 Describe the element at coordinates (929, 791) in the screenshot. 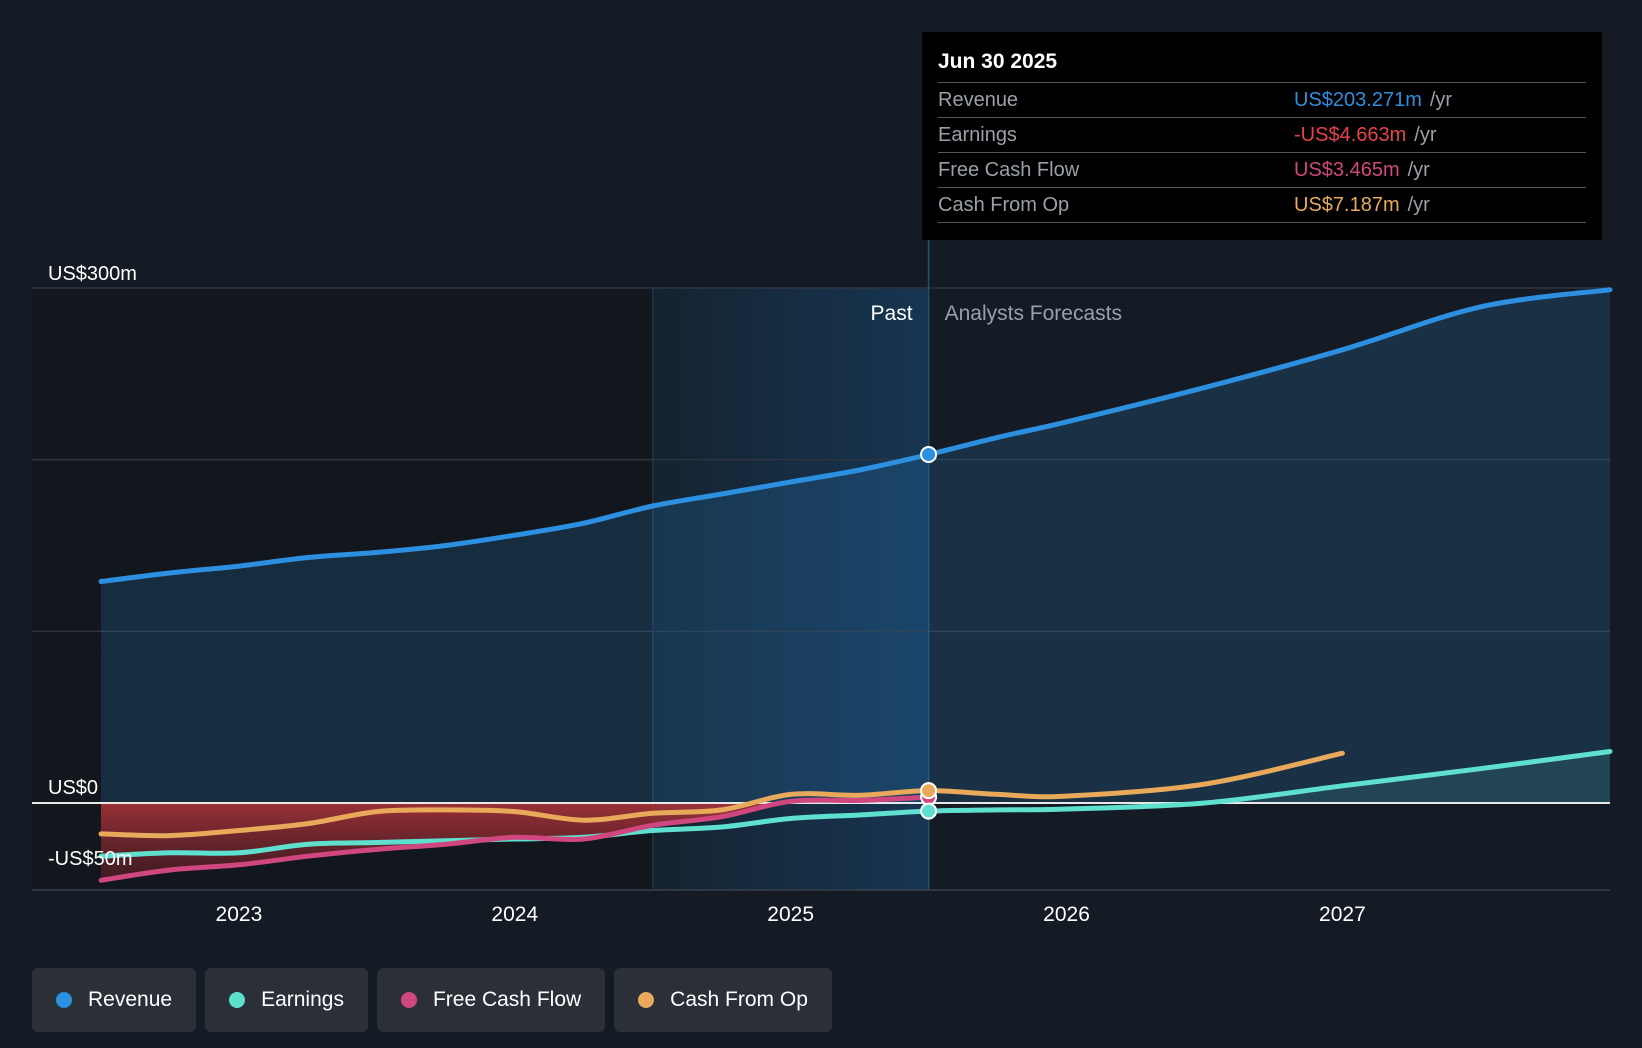

I see `cash-from-op-marker` at that location.